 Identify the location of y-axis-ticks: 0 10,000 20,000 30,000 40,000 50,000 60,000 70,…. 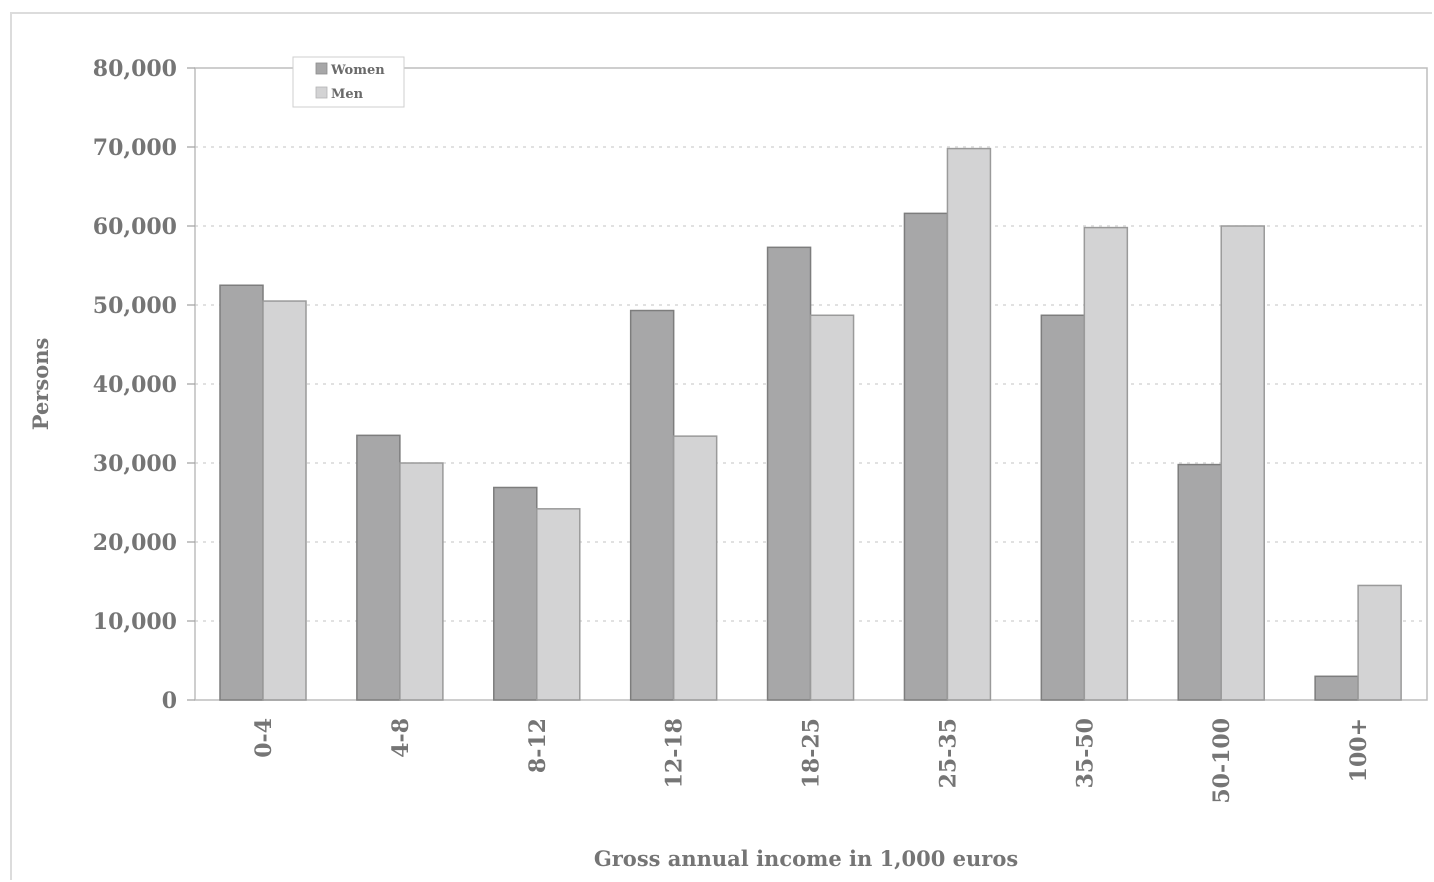
(144, 385).